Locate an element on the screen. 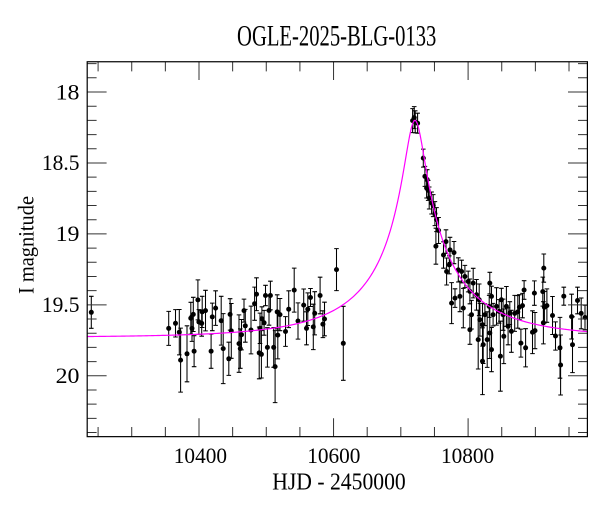  svg-text: 18 is located at coordinates (68, 91).